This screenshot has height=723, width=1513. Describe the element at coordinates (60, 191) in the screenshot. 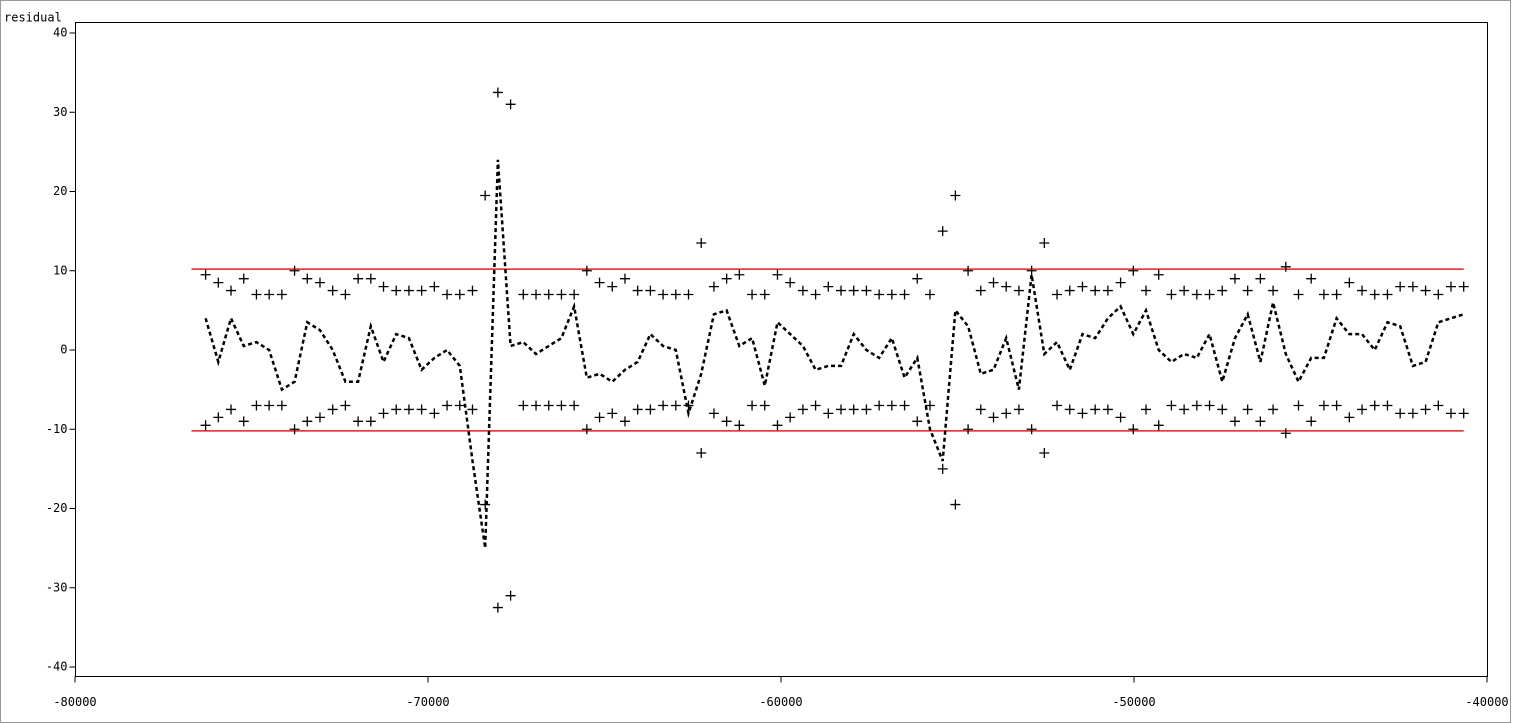

I see `y-tick-label: 20` at that location.